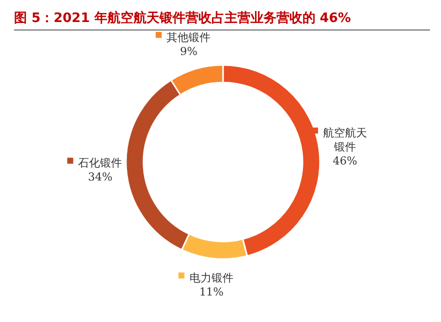 The width and height of the screenshot is (441, 322). I want to click on legend-label: 其他锻件, so click(188, 37).